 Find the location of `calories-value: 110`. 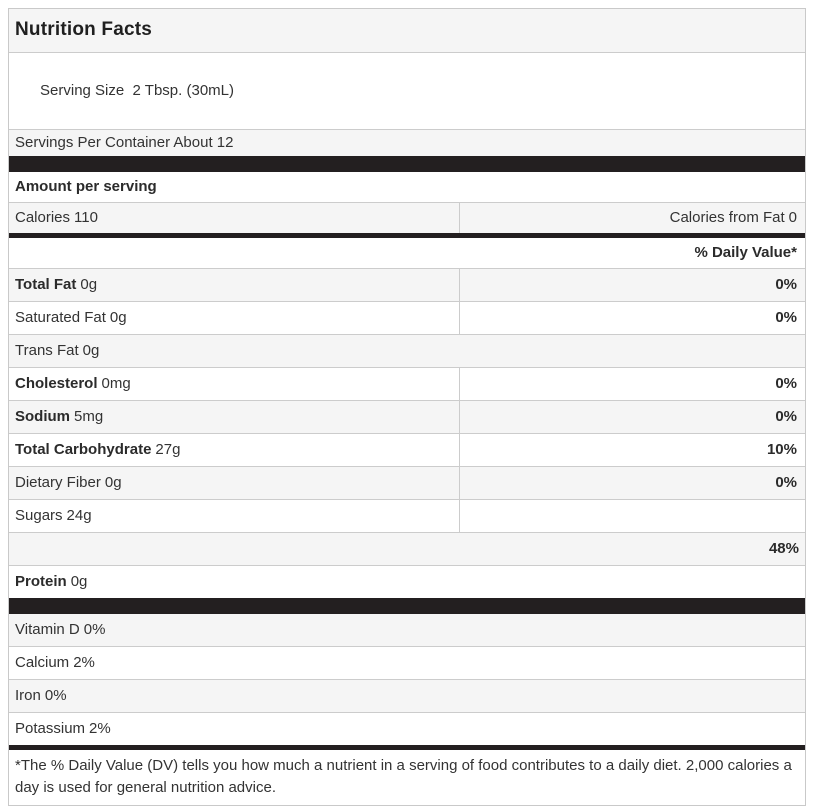

calories-value: 110 is located at coordinates (86, 217).